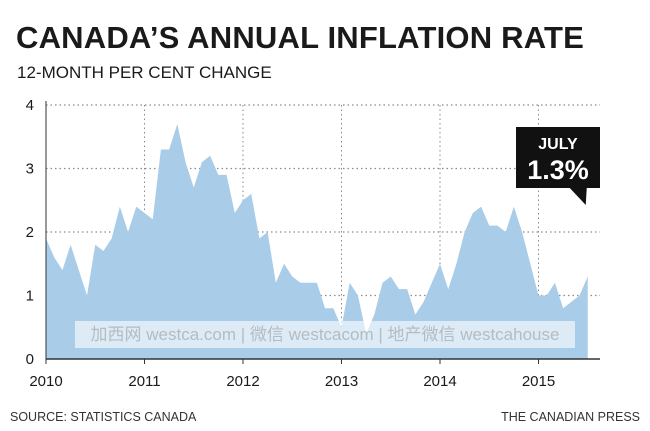 This screenshot has width=650, height=431. I want to click on callout-box, so click(558, 166).